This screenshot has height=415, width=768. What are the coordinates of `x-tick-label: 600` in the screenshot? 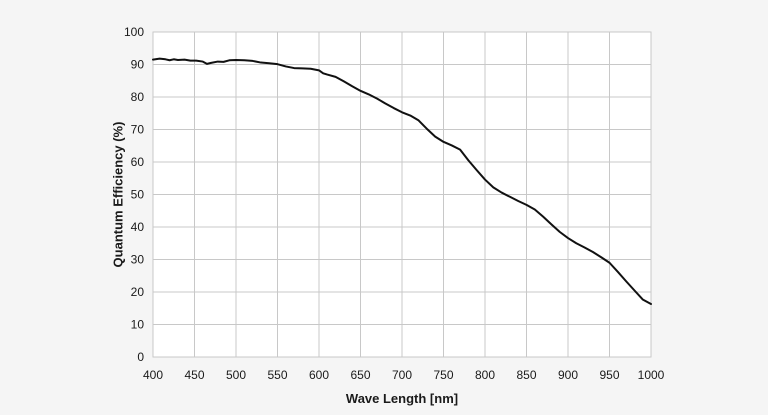 It's located at (319, 375).